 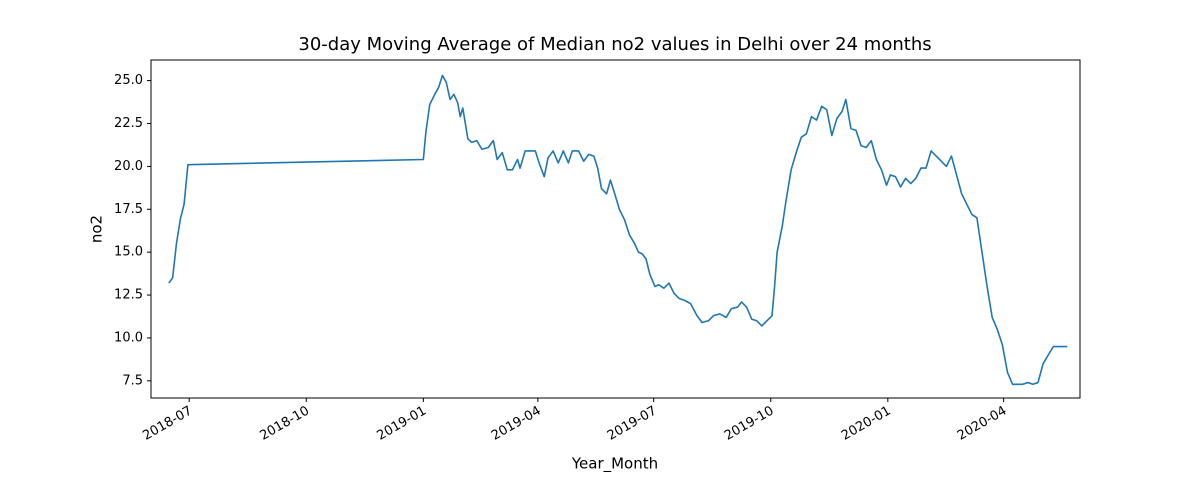 I want to click on x-axis-label: Year_Month, so click(x=614, y=464).